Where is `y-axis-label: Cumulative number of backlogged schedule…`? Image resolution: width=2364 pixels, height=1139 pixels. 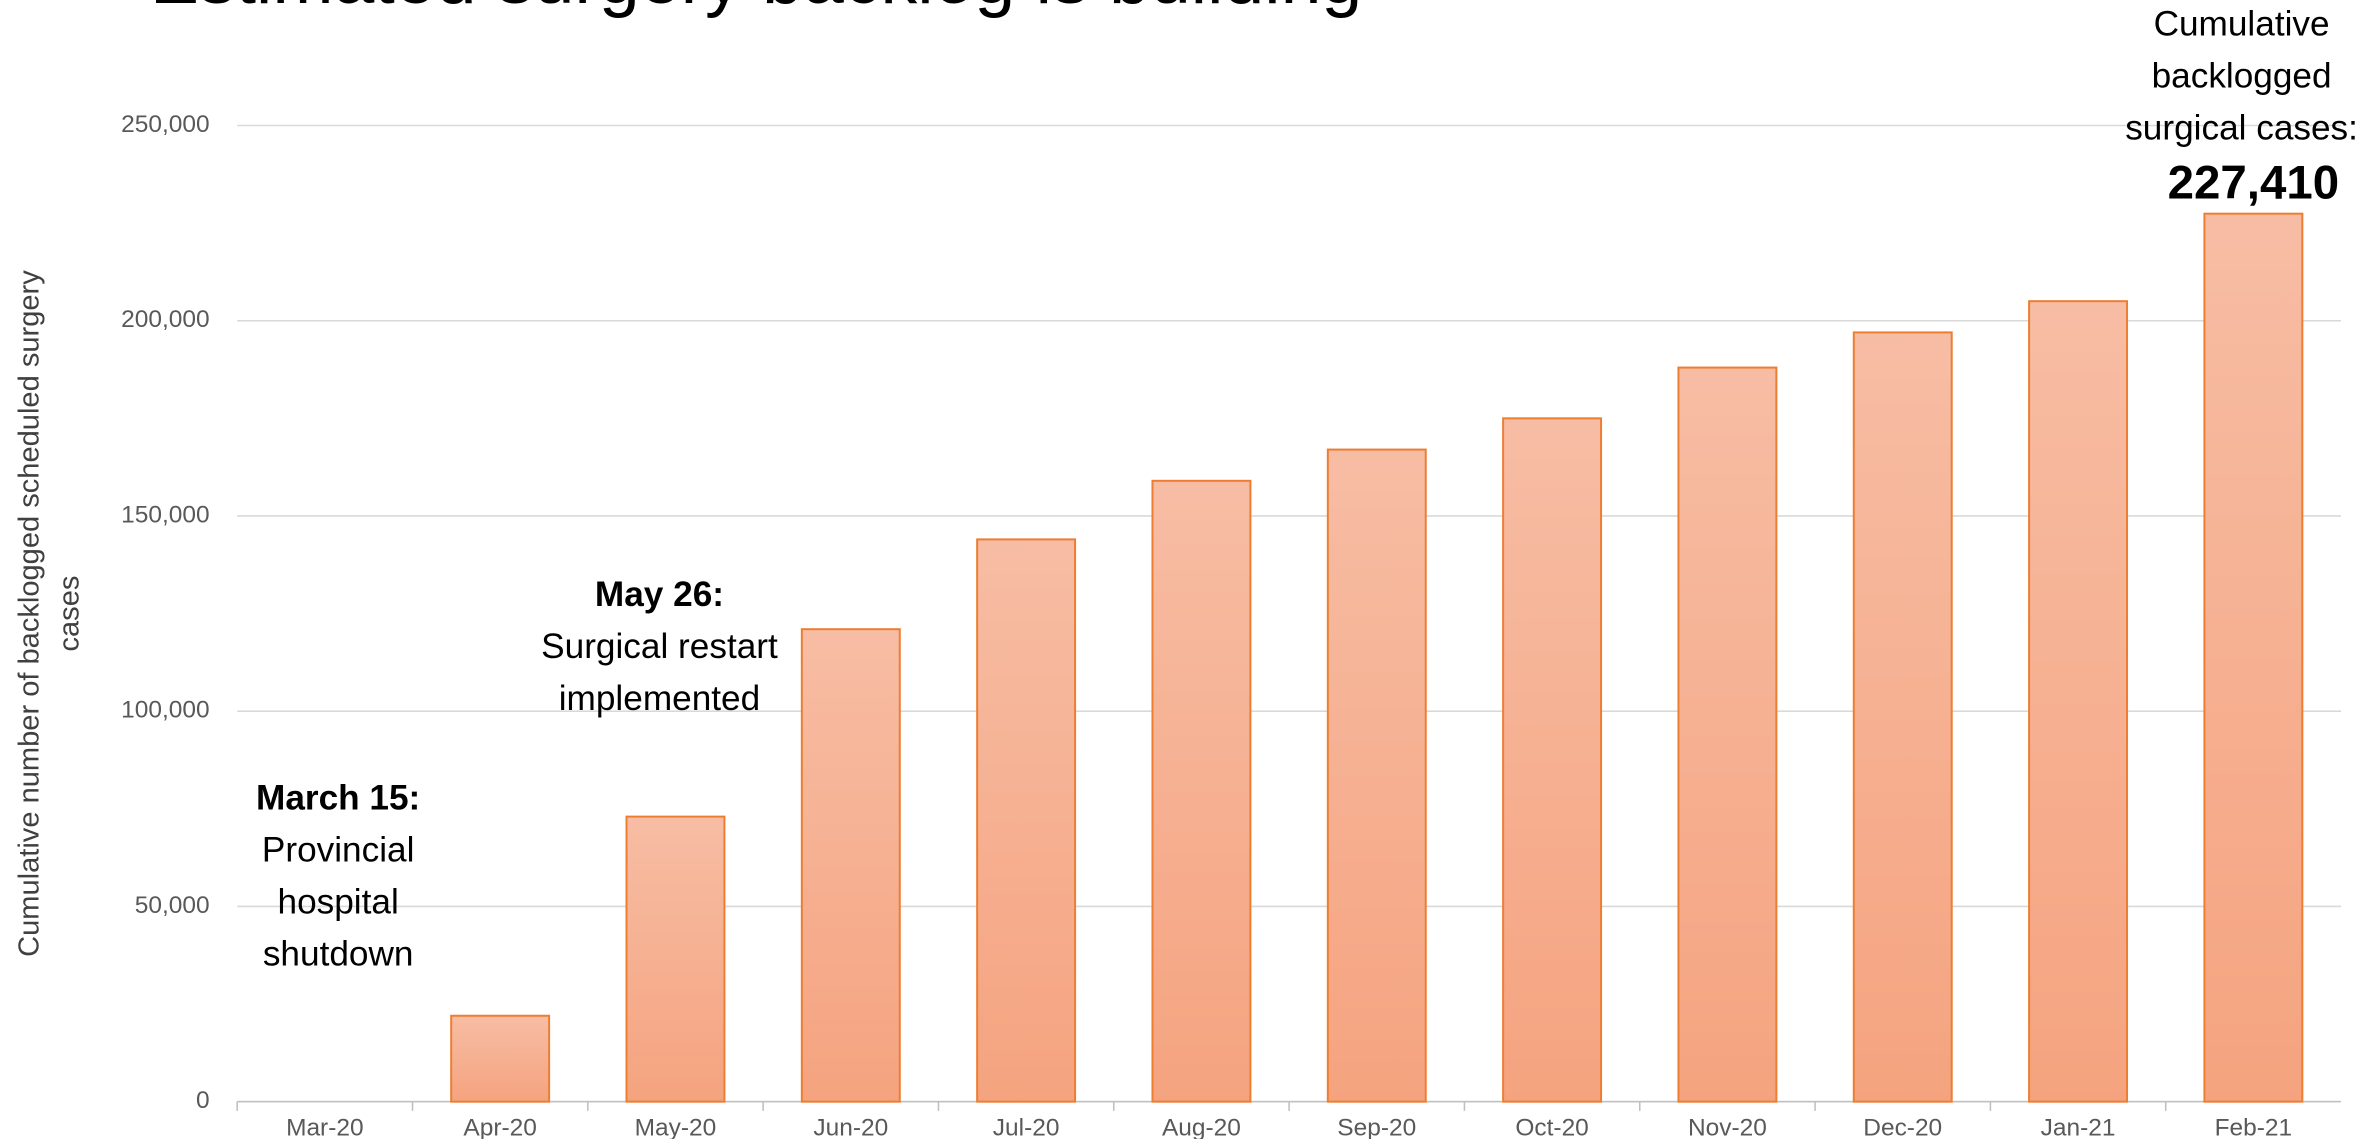 y-axis-label: Cumulative number of backlogged schedule… is located at coordinates (49, 613).